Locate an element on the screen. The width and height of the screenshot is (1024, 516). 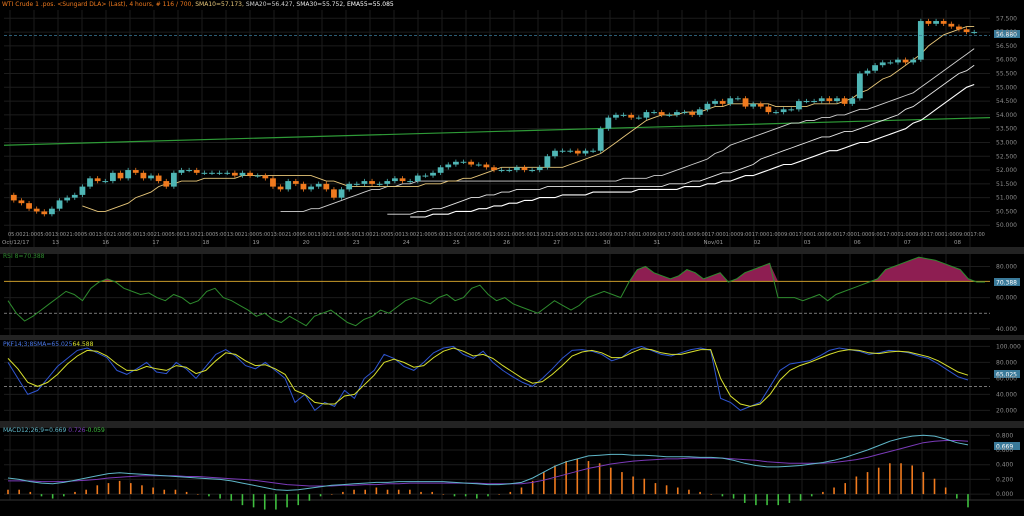
rsi-tick-label: 60.000 is located at coordinates (1006, 298).